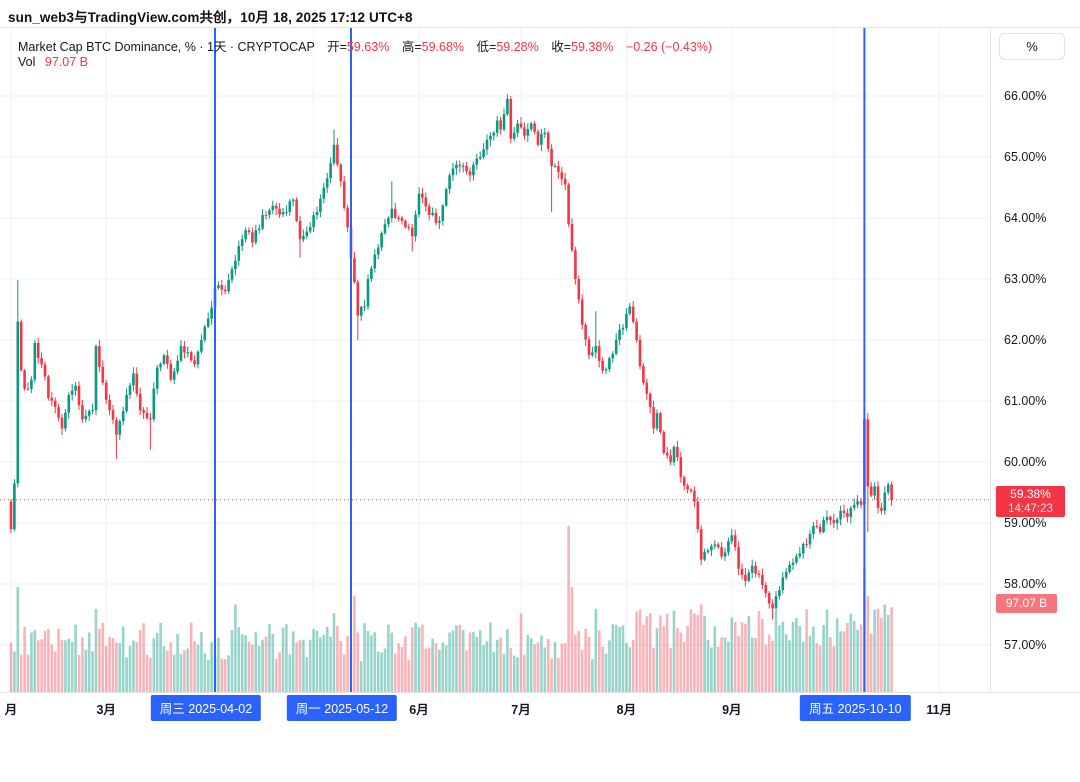 The height and width of the screenshot is (782, 1080). I want to click on x-axis-month-label: 8月, so click(626, 710).